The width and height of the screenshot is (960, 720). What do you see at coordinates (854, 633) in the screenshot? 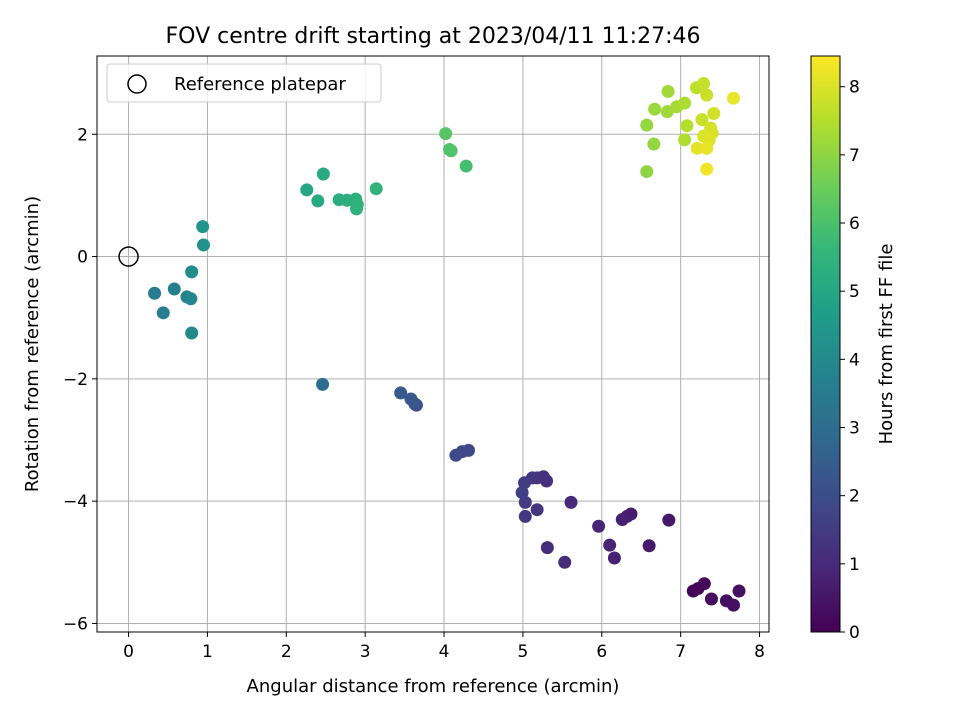
I see `colorbar-tick-label: 0` at bounding box center [854, 633].